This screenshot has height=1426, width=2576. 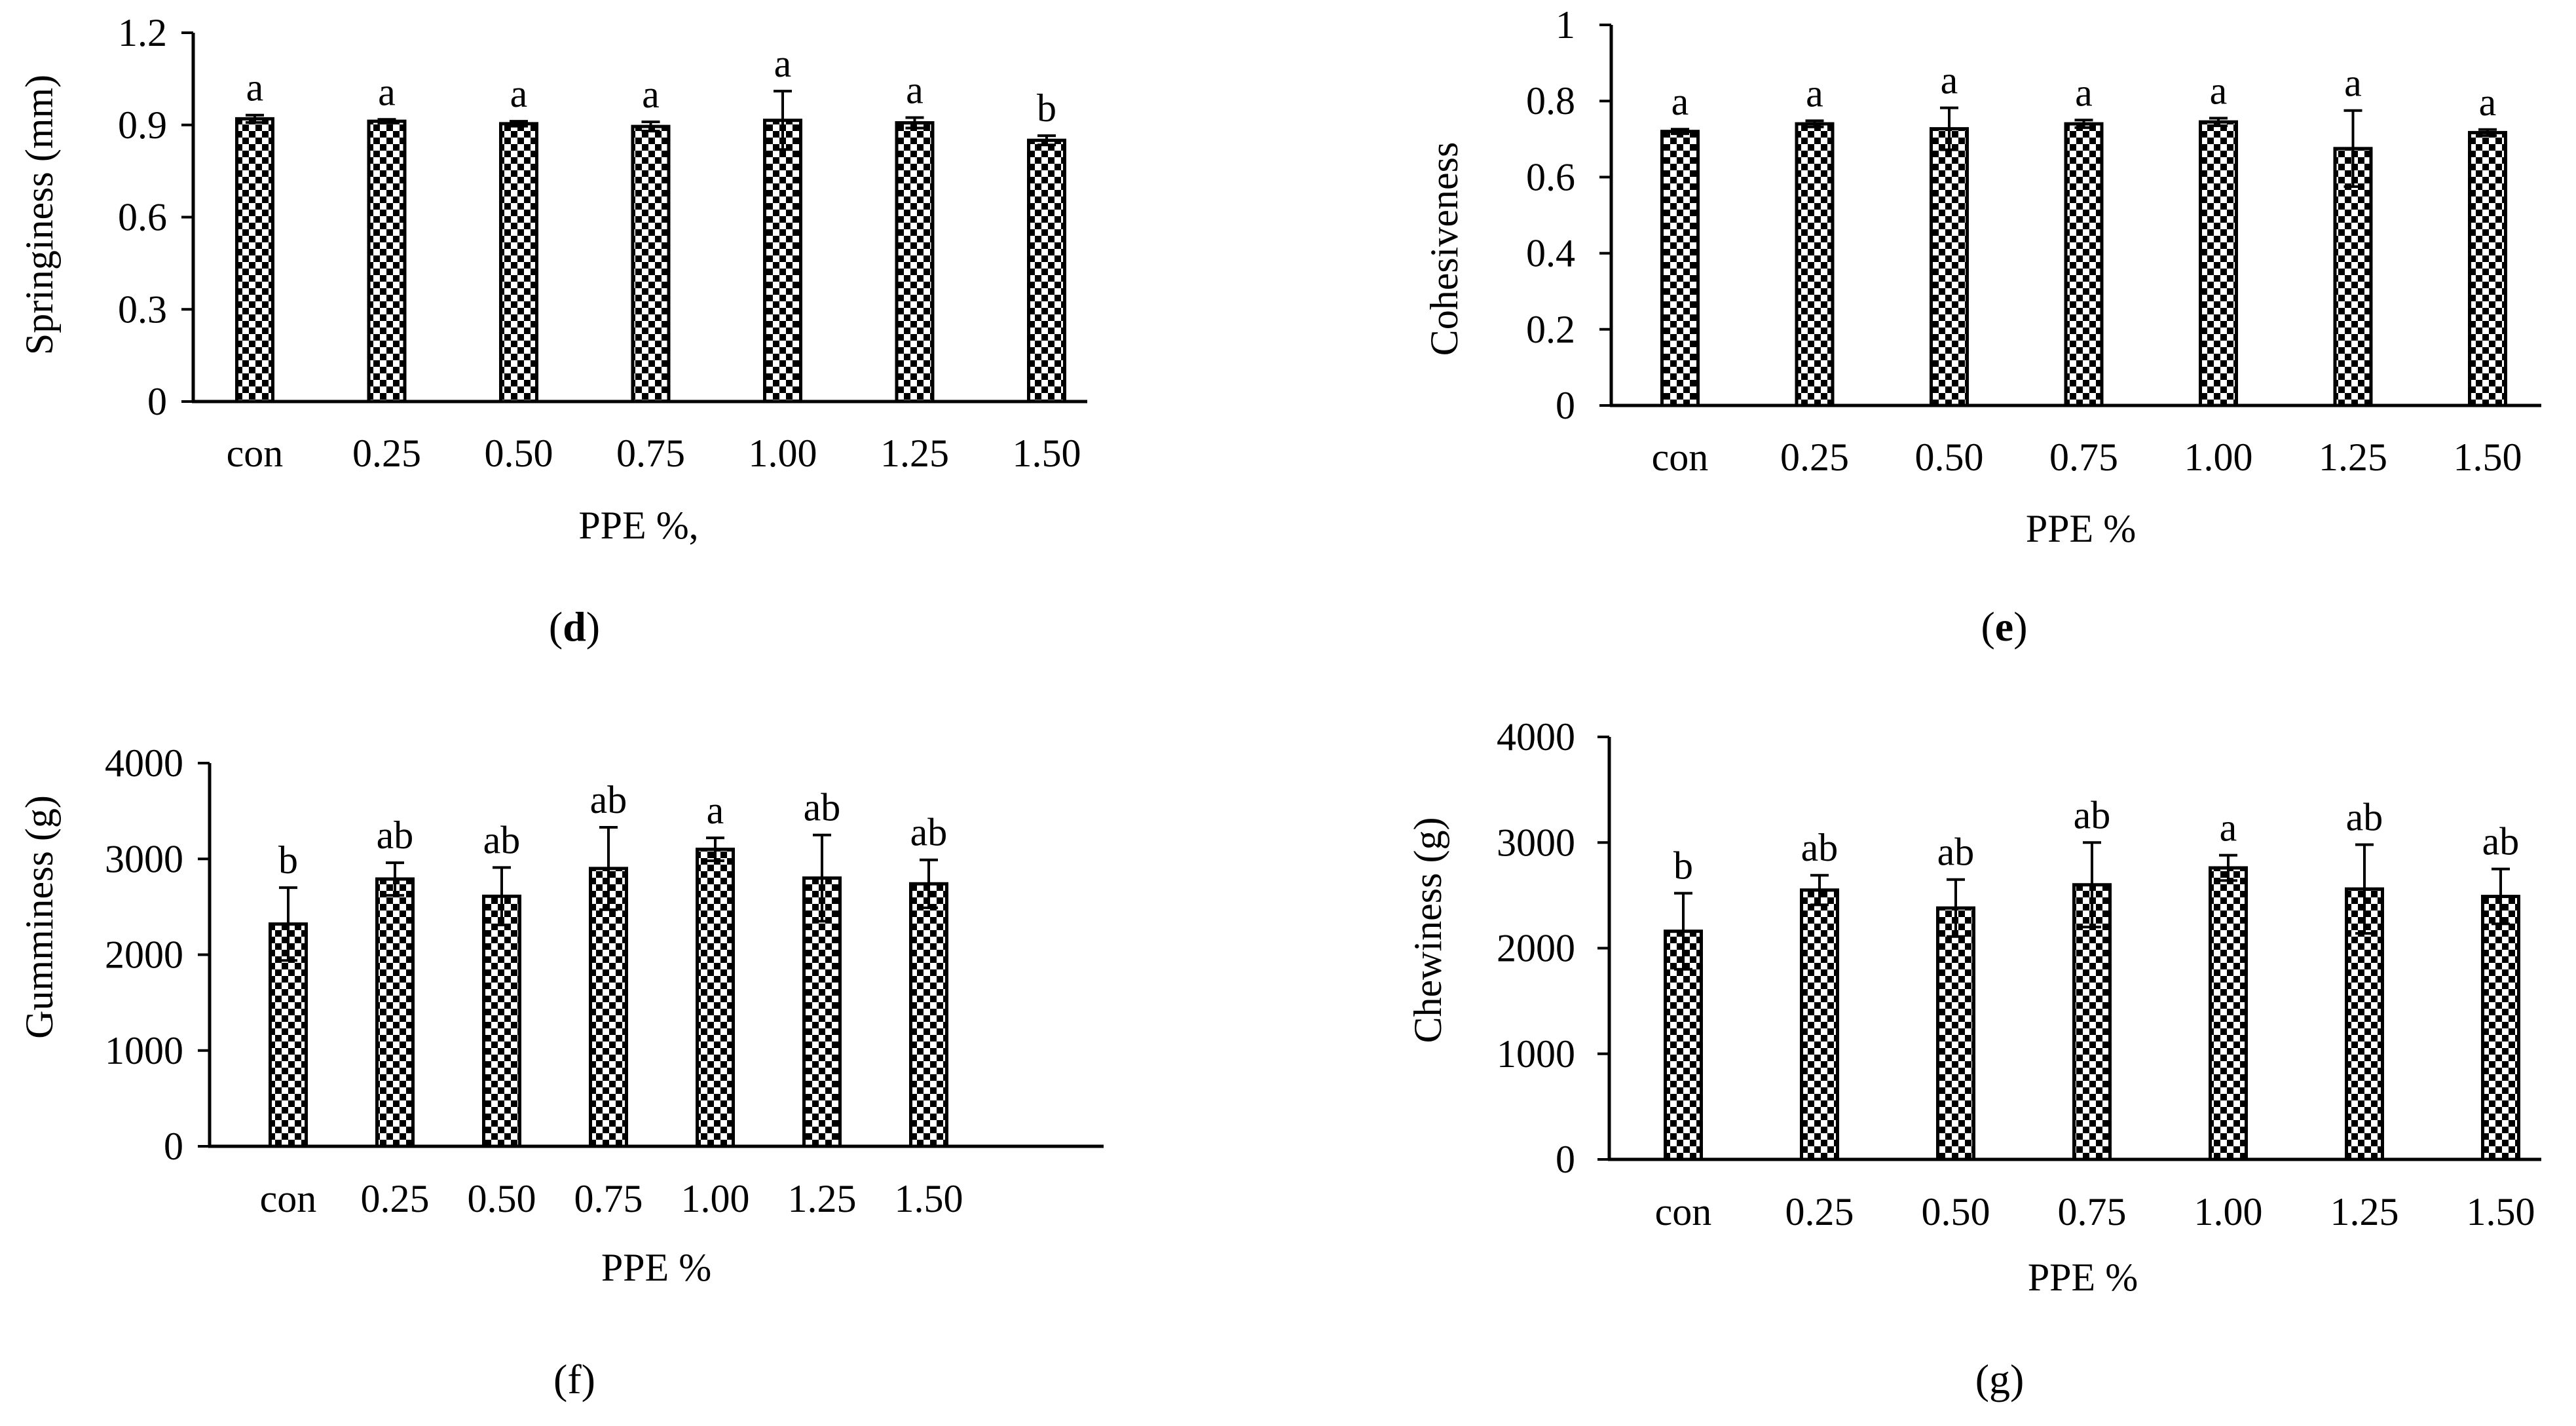 I want to click on panel-letter: d, so click(x=574, y=627).